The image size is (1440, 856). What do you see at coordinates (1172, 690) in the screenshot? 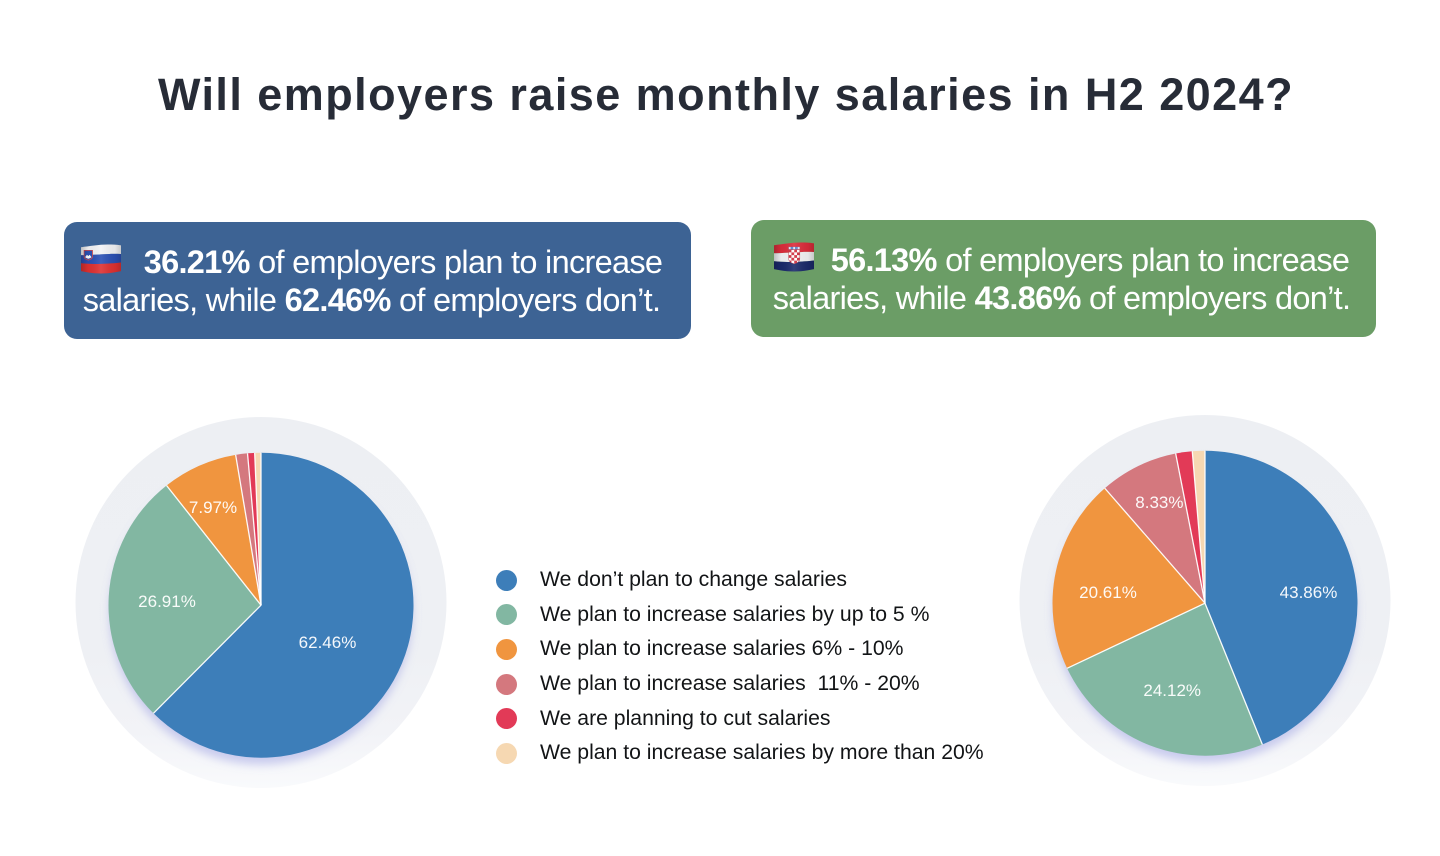
I see `svg-text: 24.12%` at bounding box center [1172, 690].